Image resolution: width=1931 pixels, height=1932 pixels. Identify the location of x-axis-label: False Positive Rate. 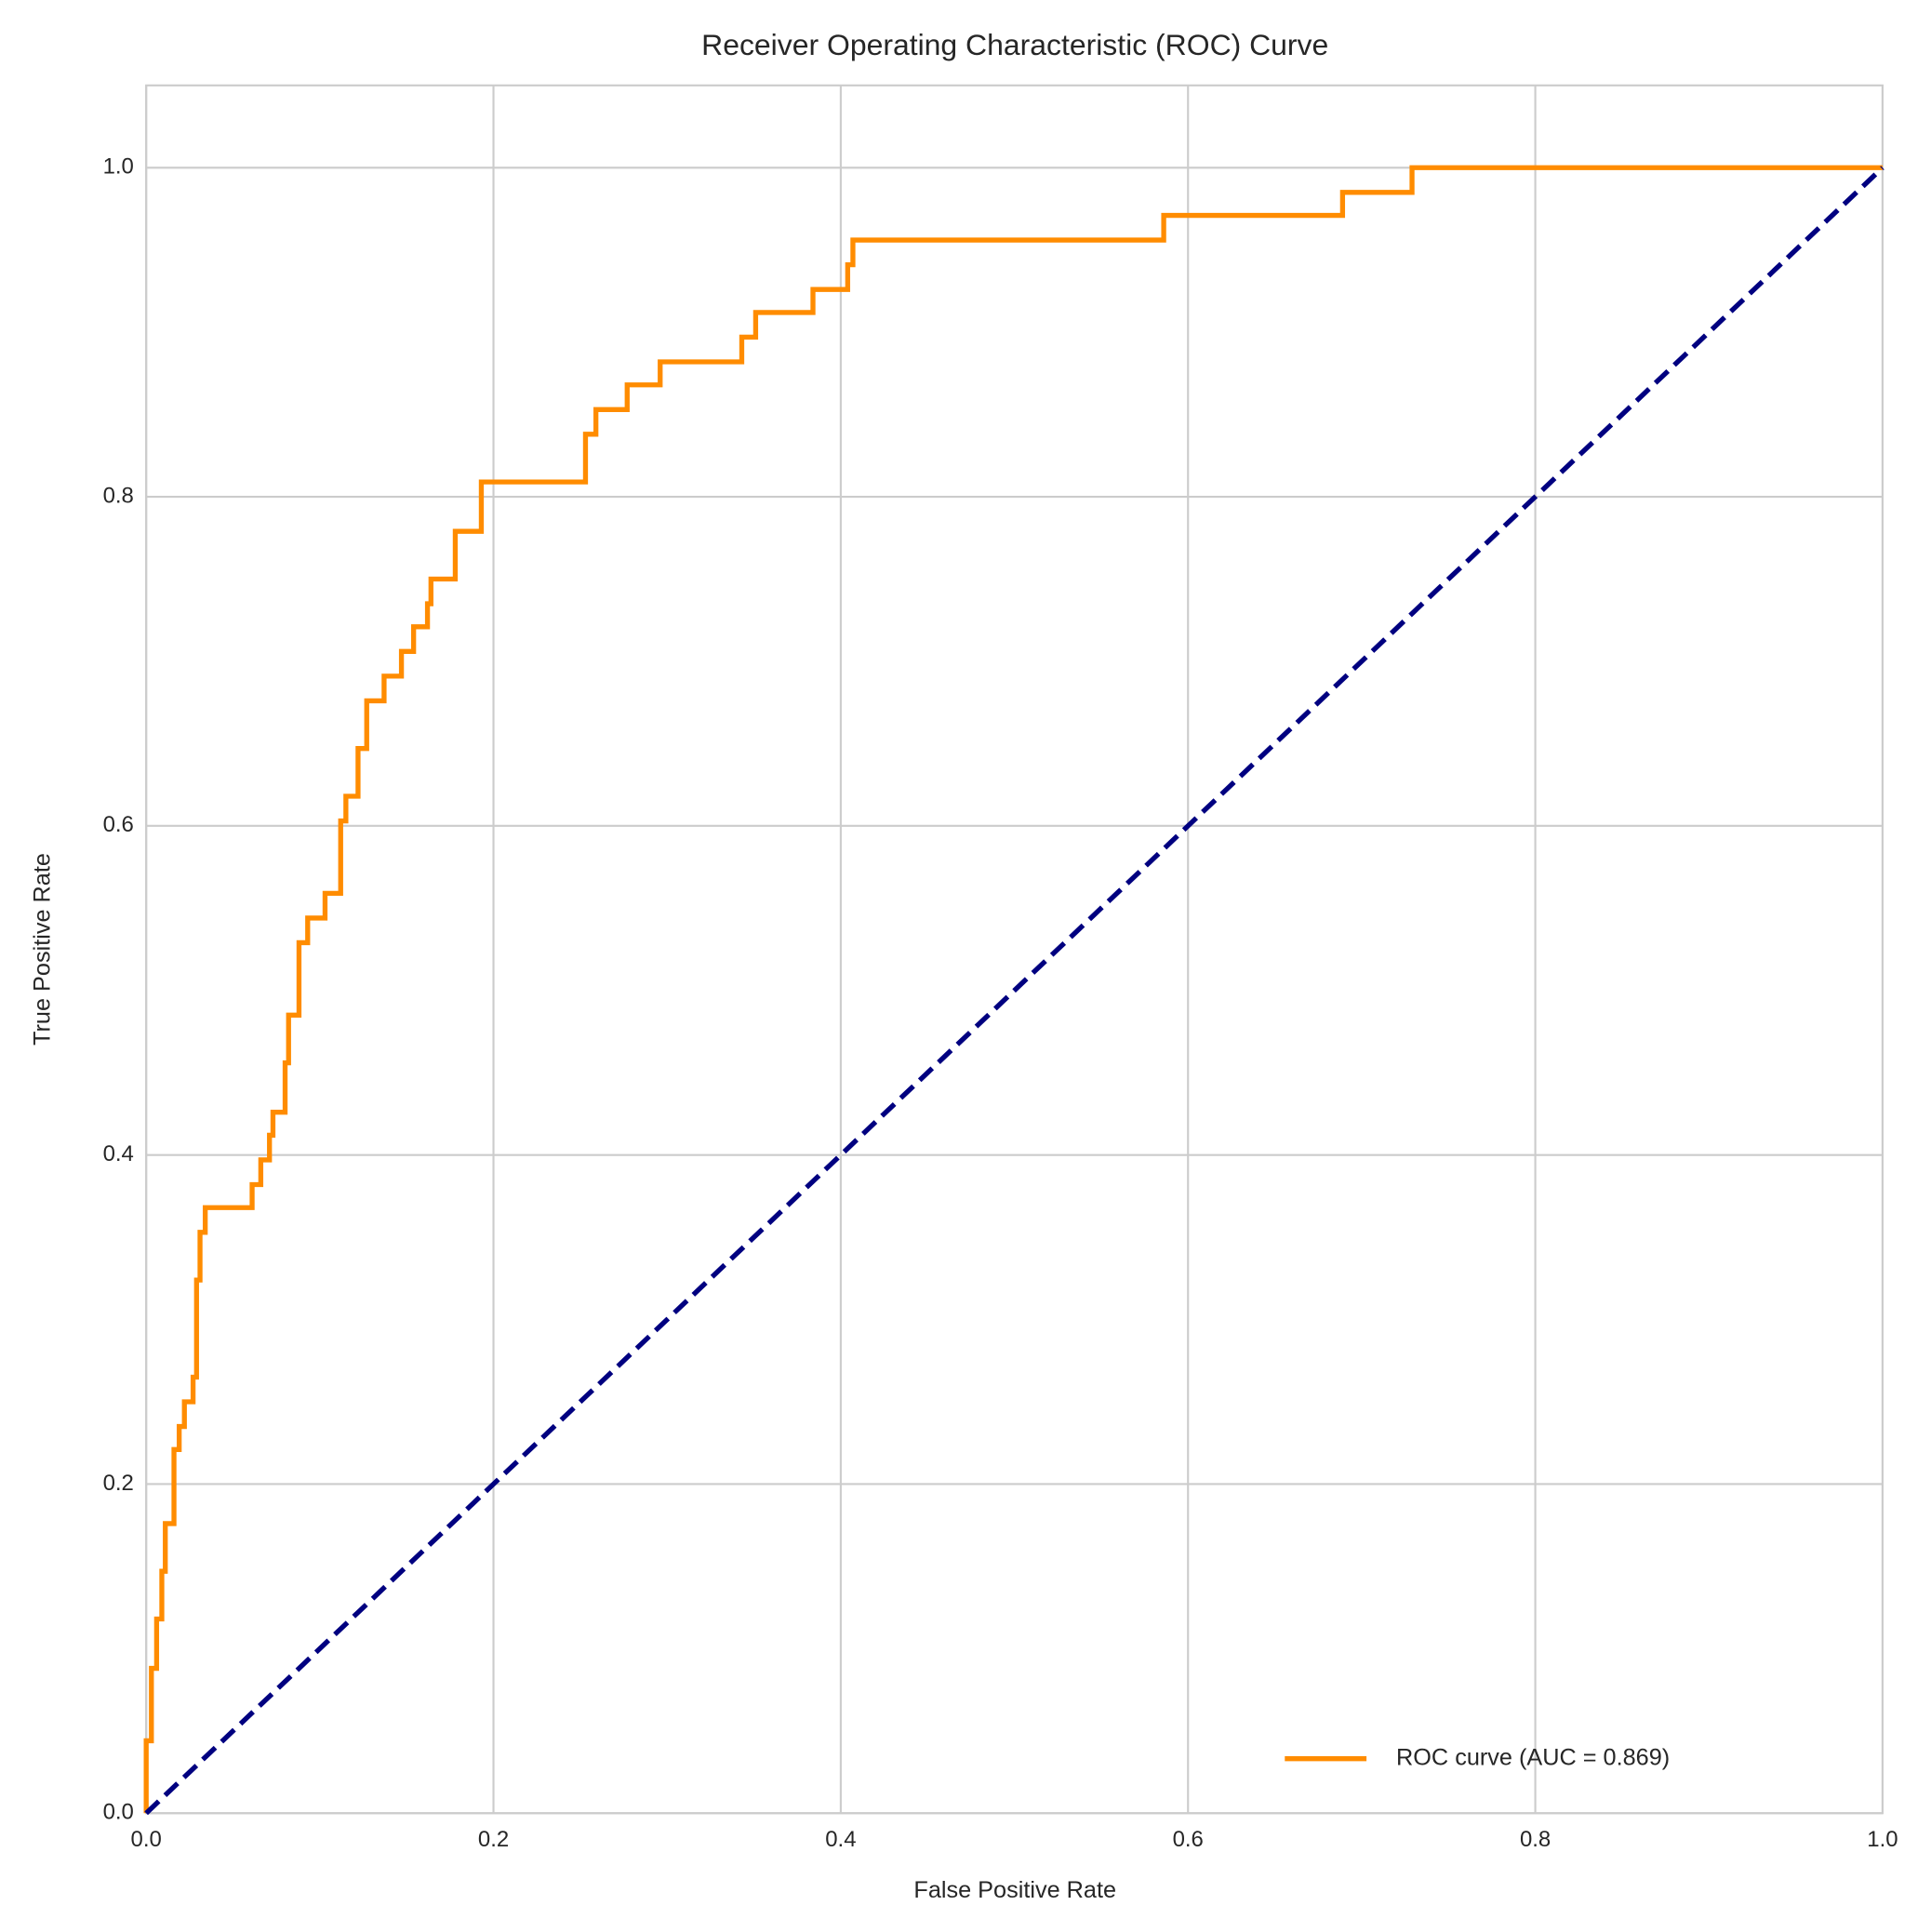
(1014, 1890).